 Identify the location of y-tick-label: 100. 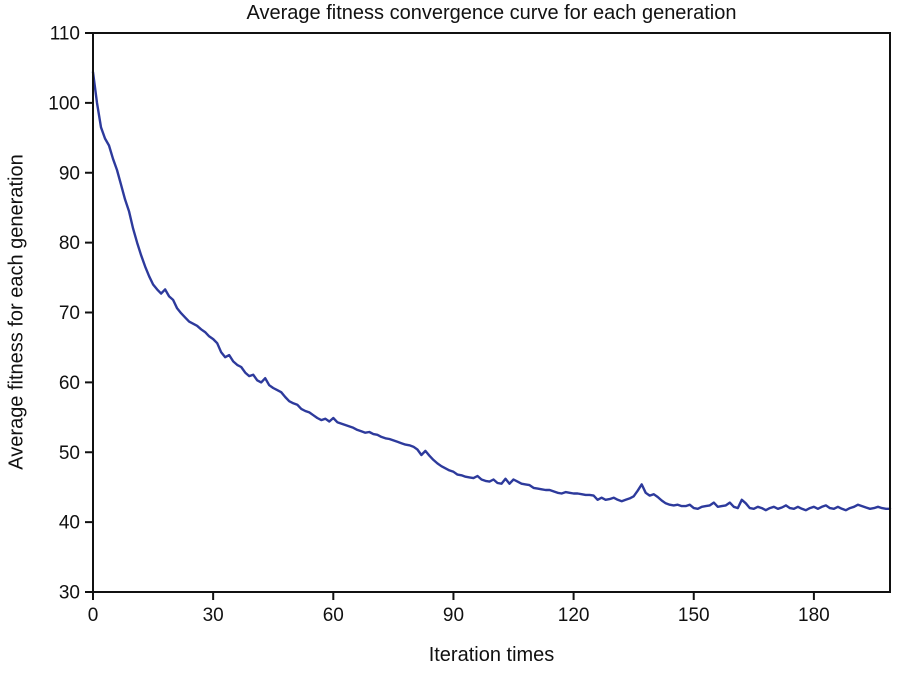
(64, 103).